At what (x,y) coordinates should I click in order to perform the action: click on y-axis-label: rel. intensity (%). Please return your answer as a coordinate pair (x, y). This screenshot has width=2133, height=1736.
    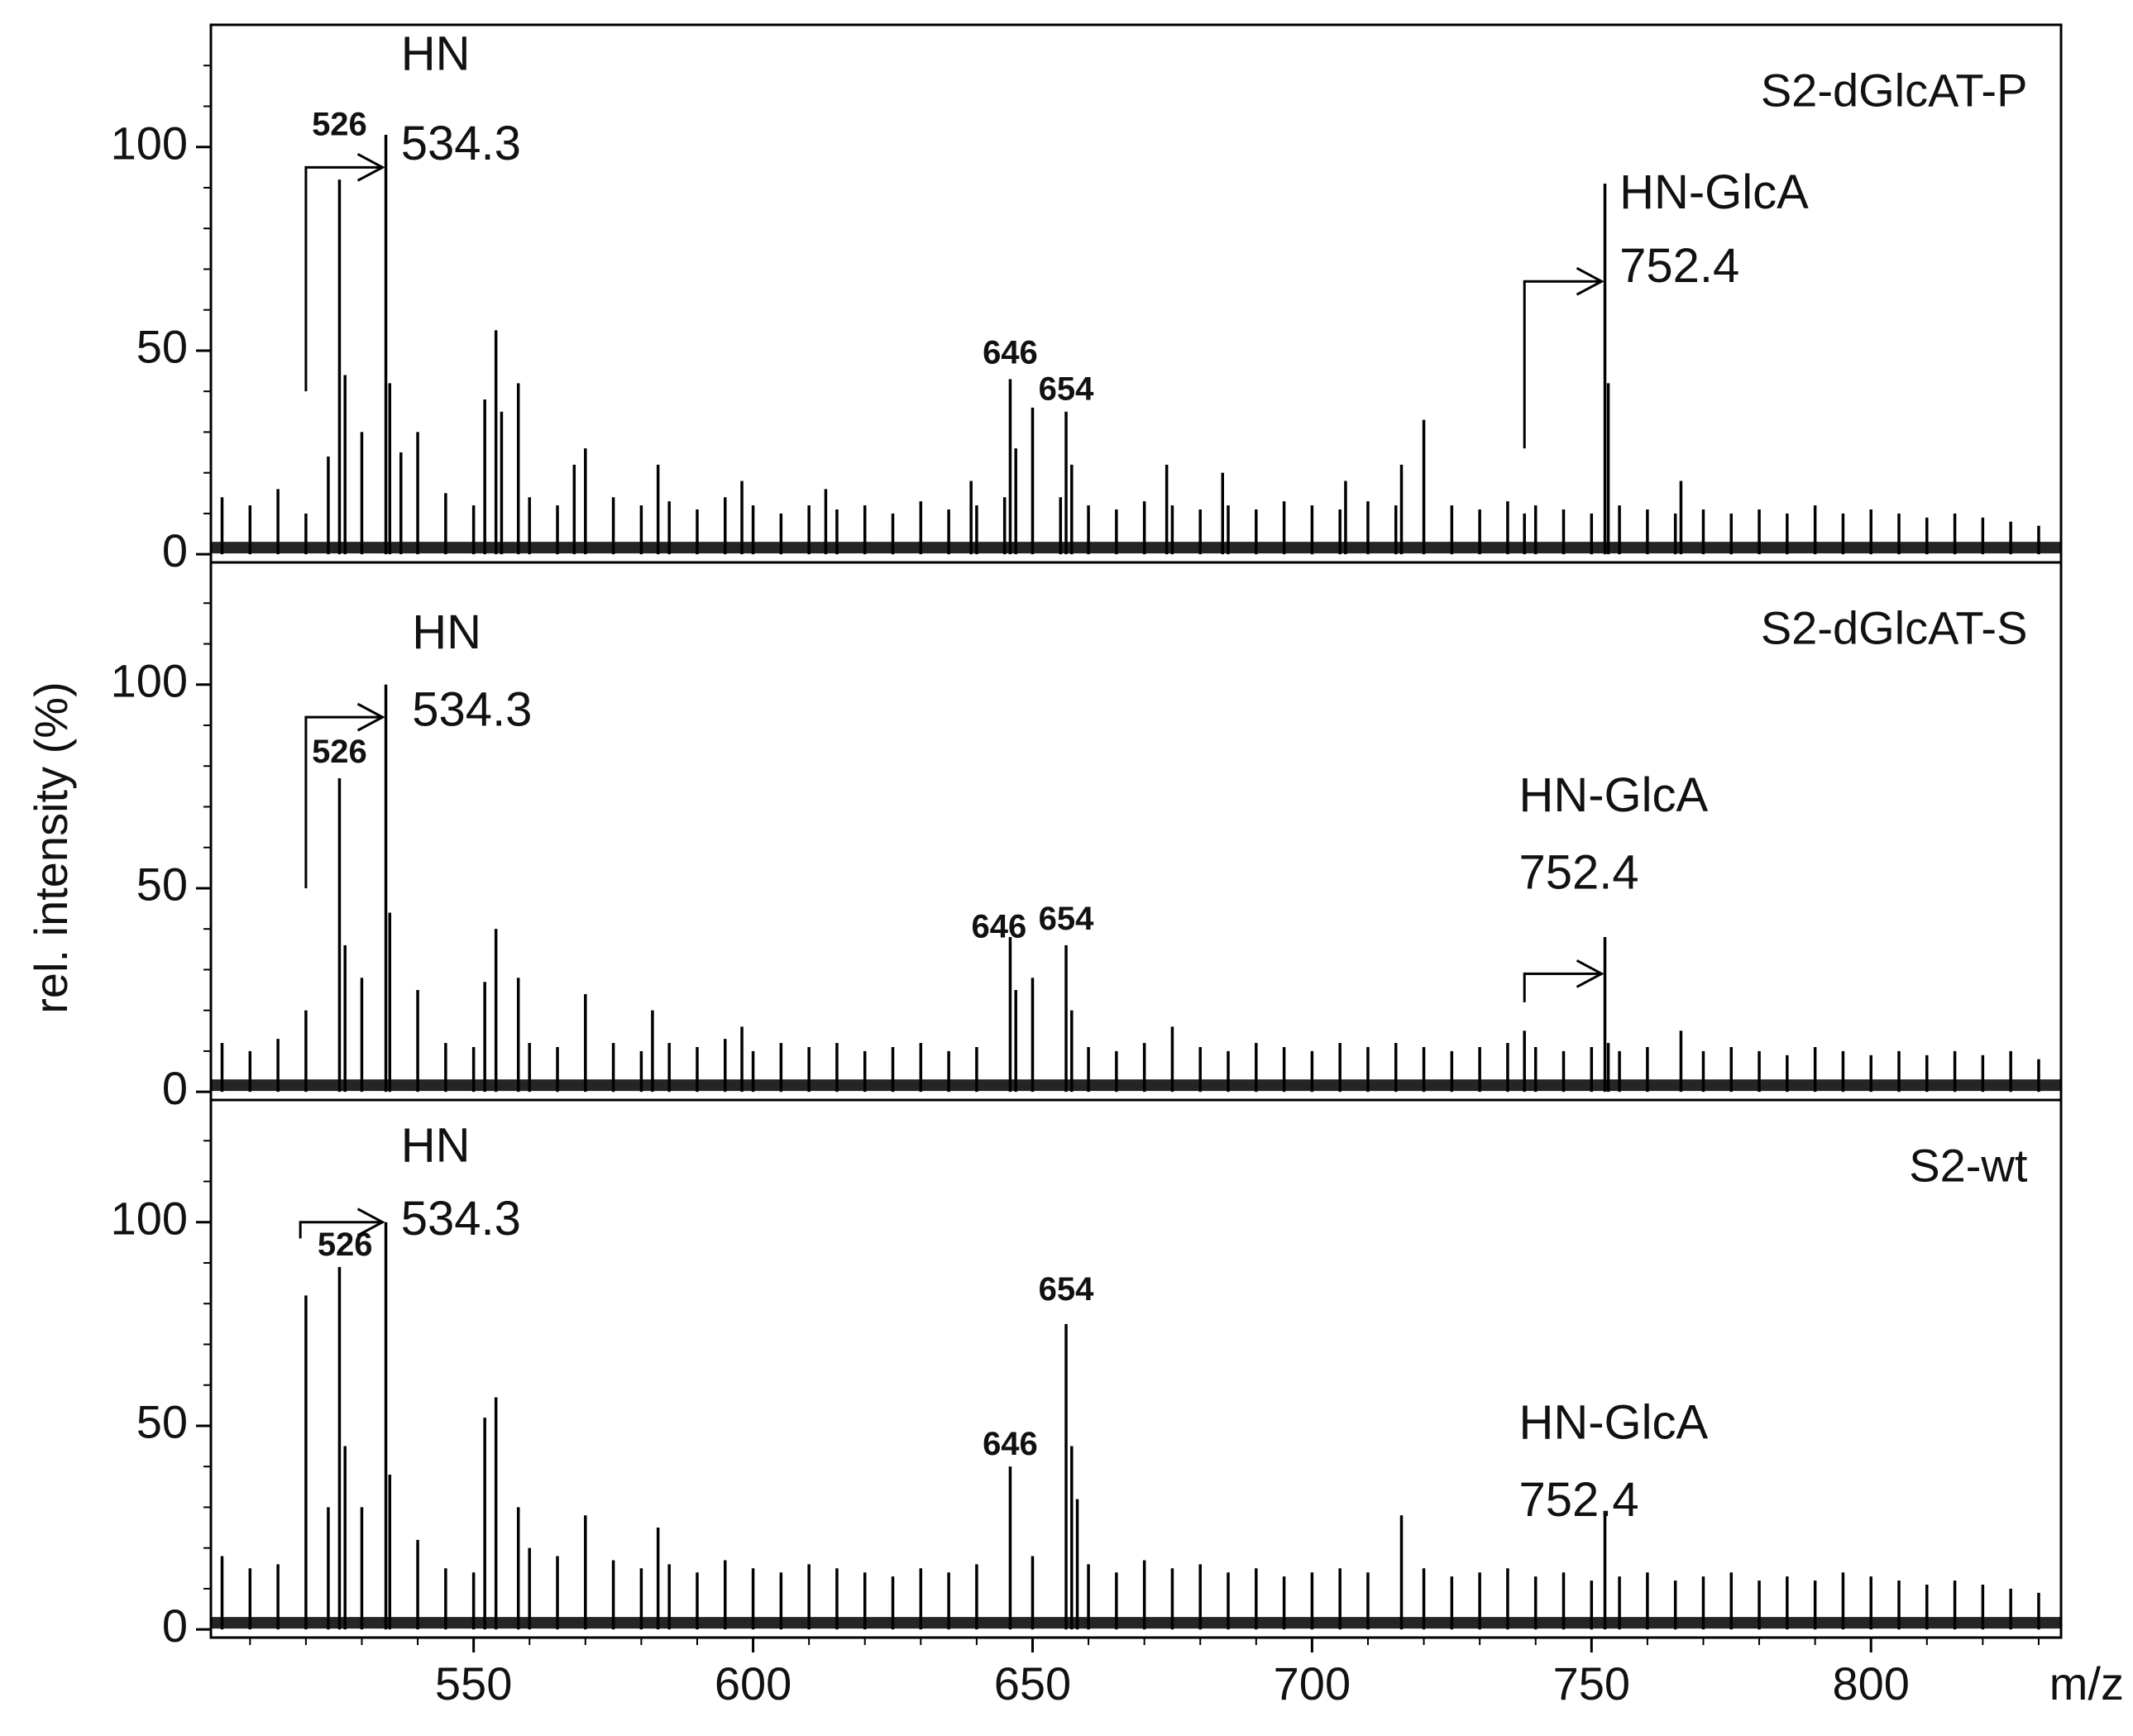
    Looking at the image, I should click on (51, 847).